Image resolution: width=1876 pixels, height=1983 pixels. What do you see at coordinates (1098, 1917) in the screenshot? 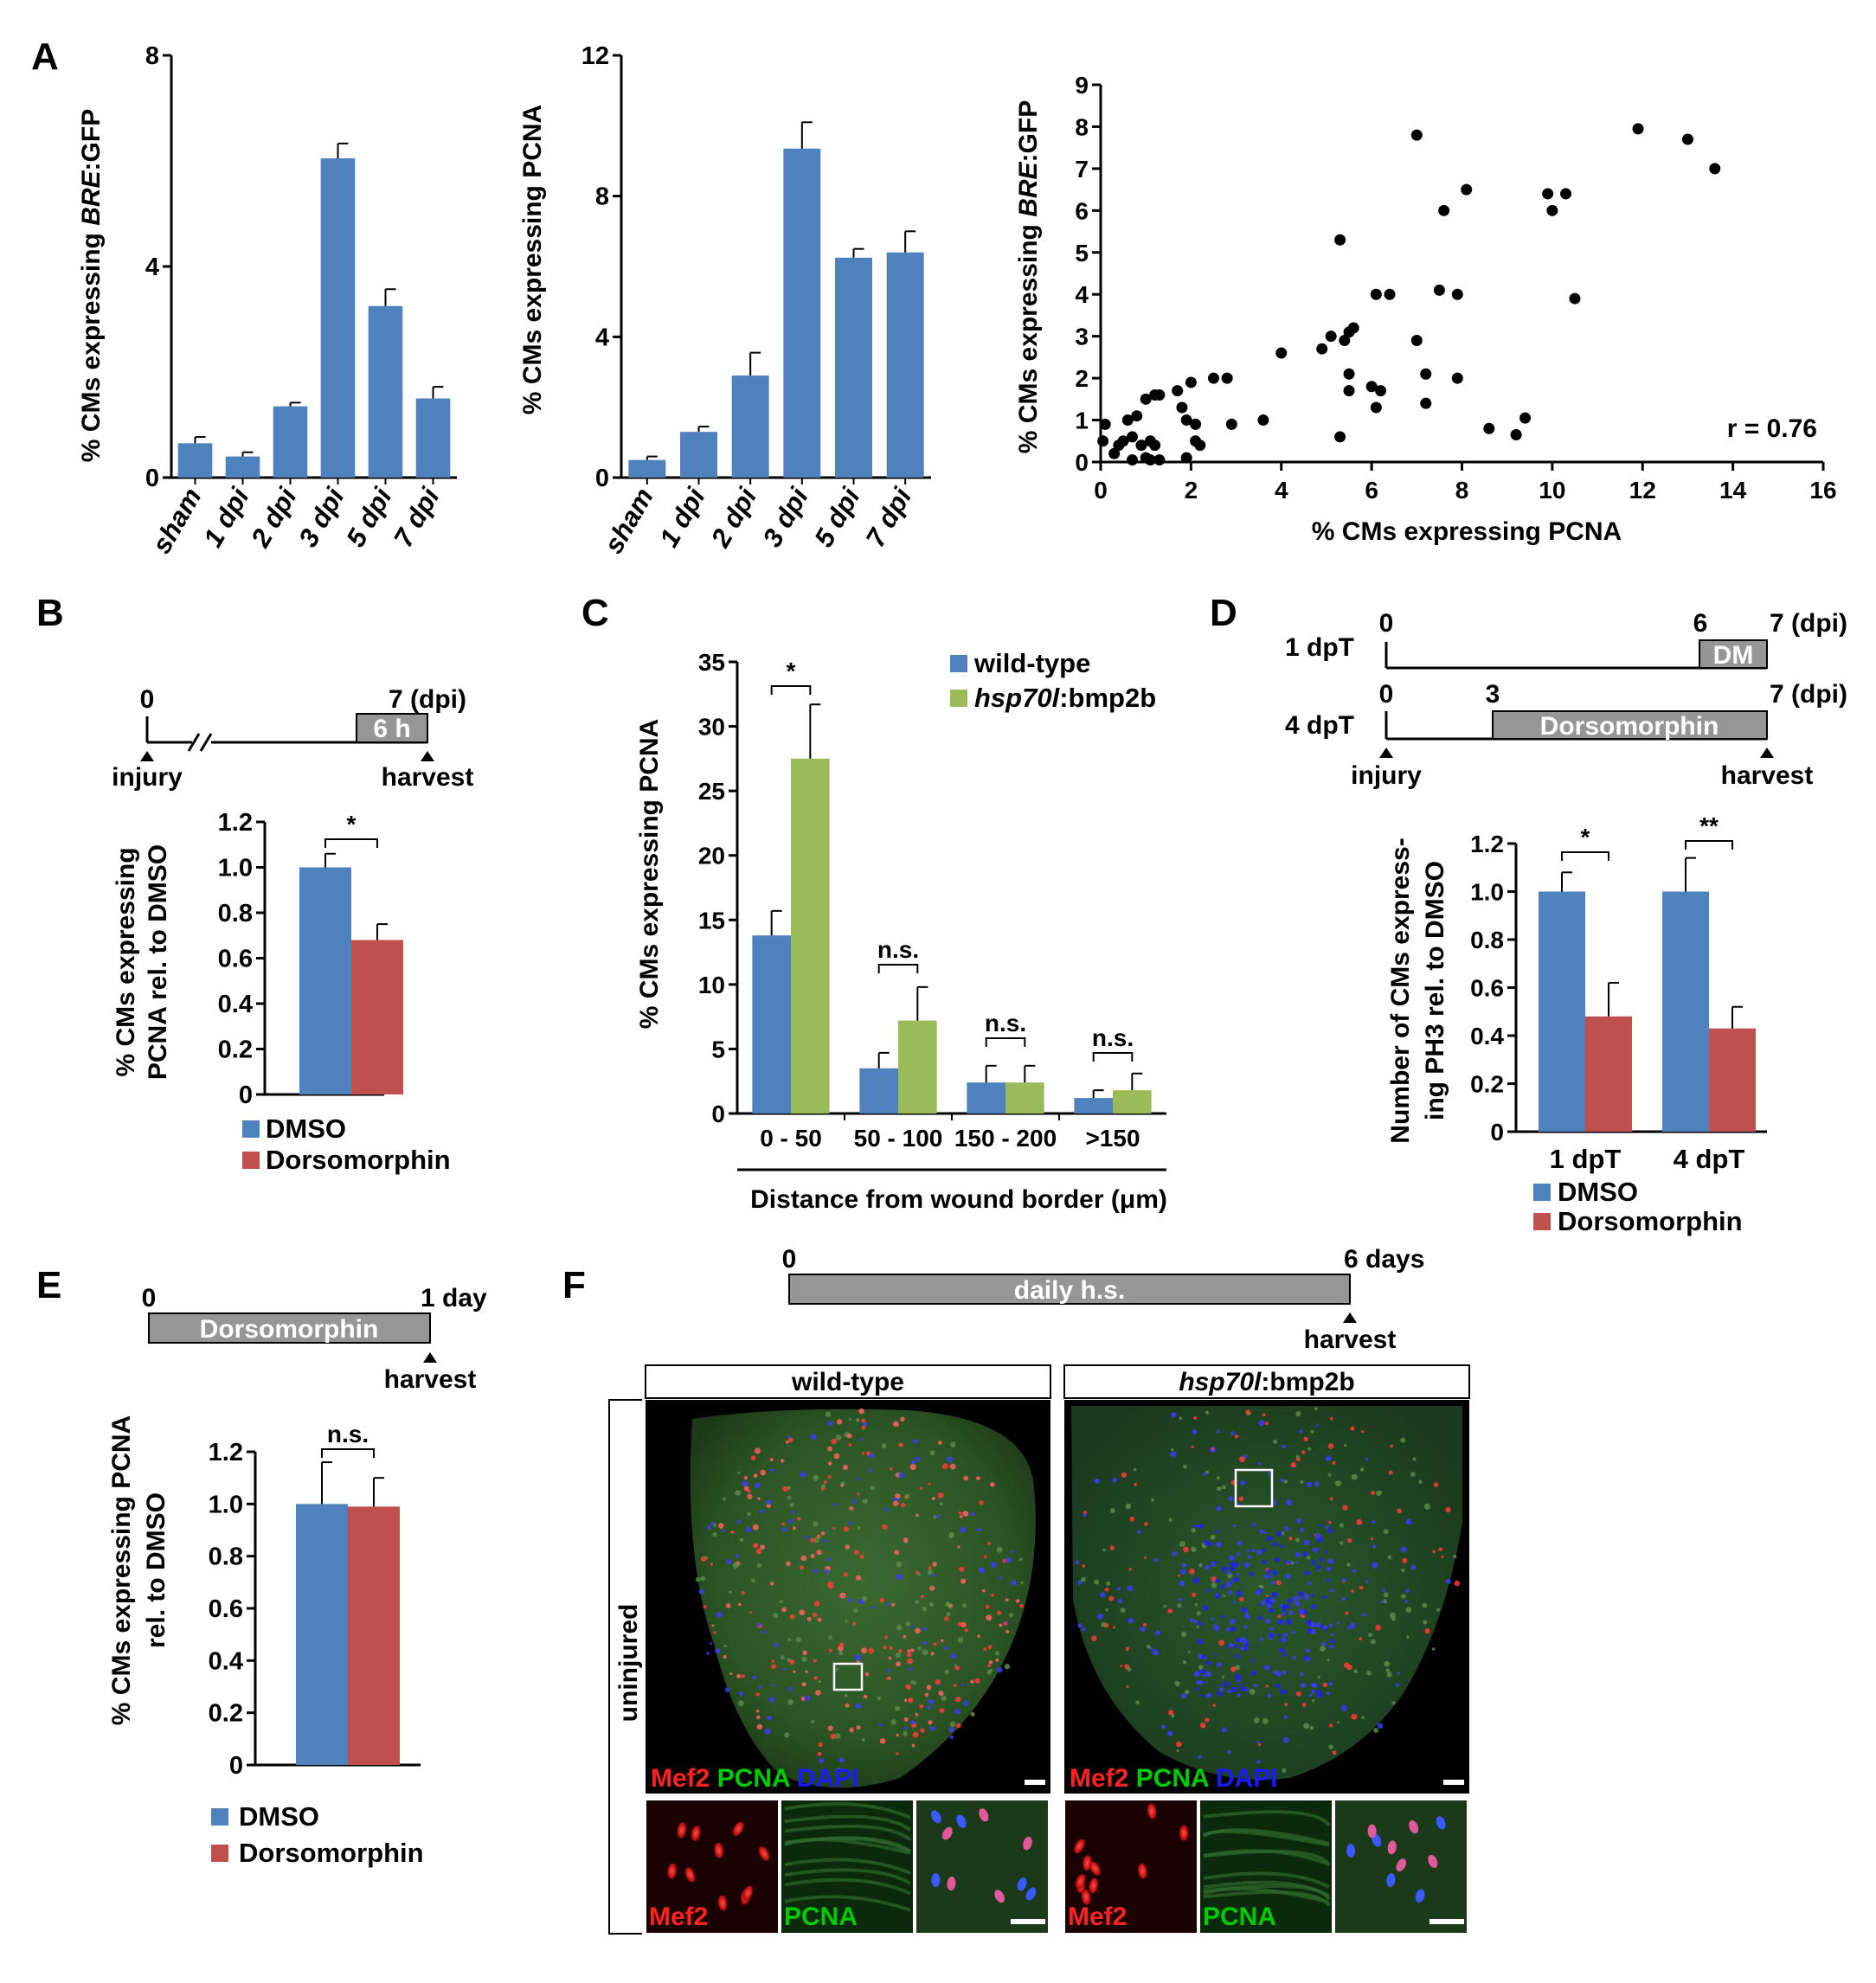
I see `inset-bmp-mef2-label: Mef2` at bounding box center [1098, 1917].